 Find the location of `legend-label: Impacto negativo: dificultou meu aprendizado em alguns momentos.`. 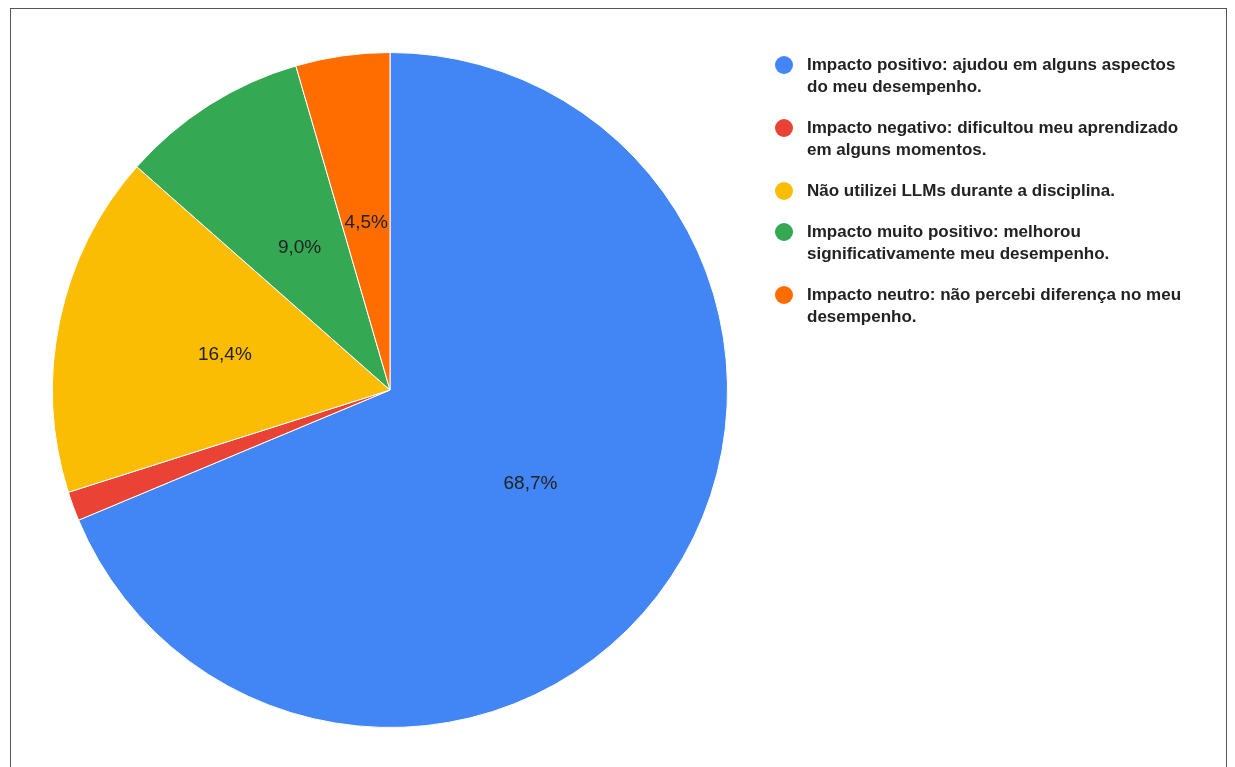

legend-label: Impacto negativo: dificultou meu aprendizado em alguns momentos. is located at coordinates (993, 139).